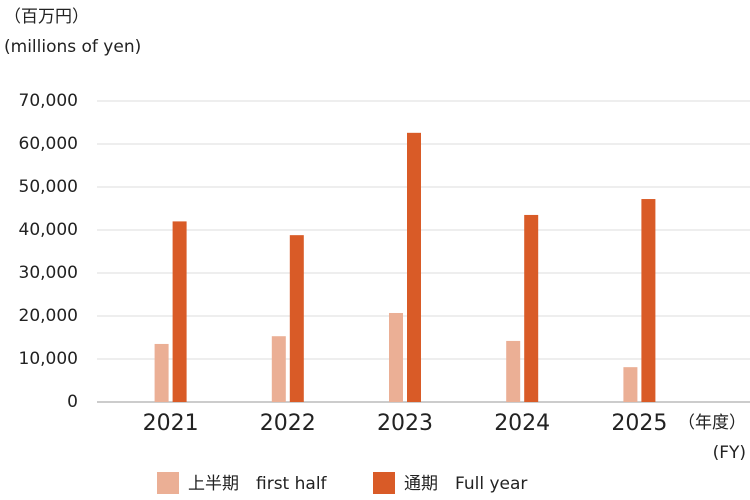  I want to click on y-tick-label: 0, so click(72, 402).